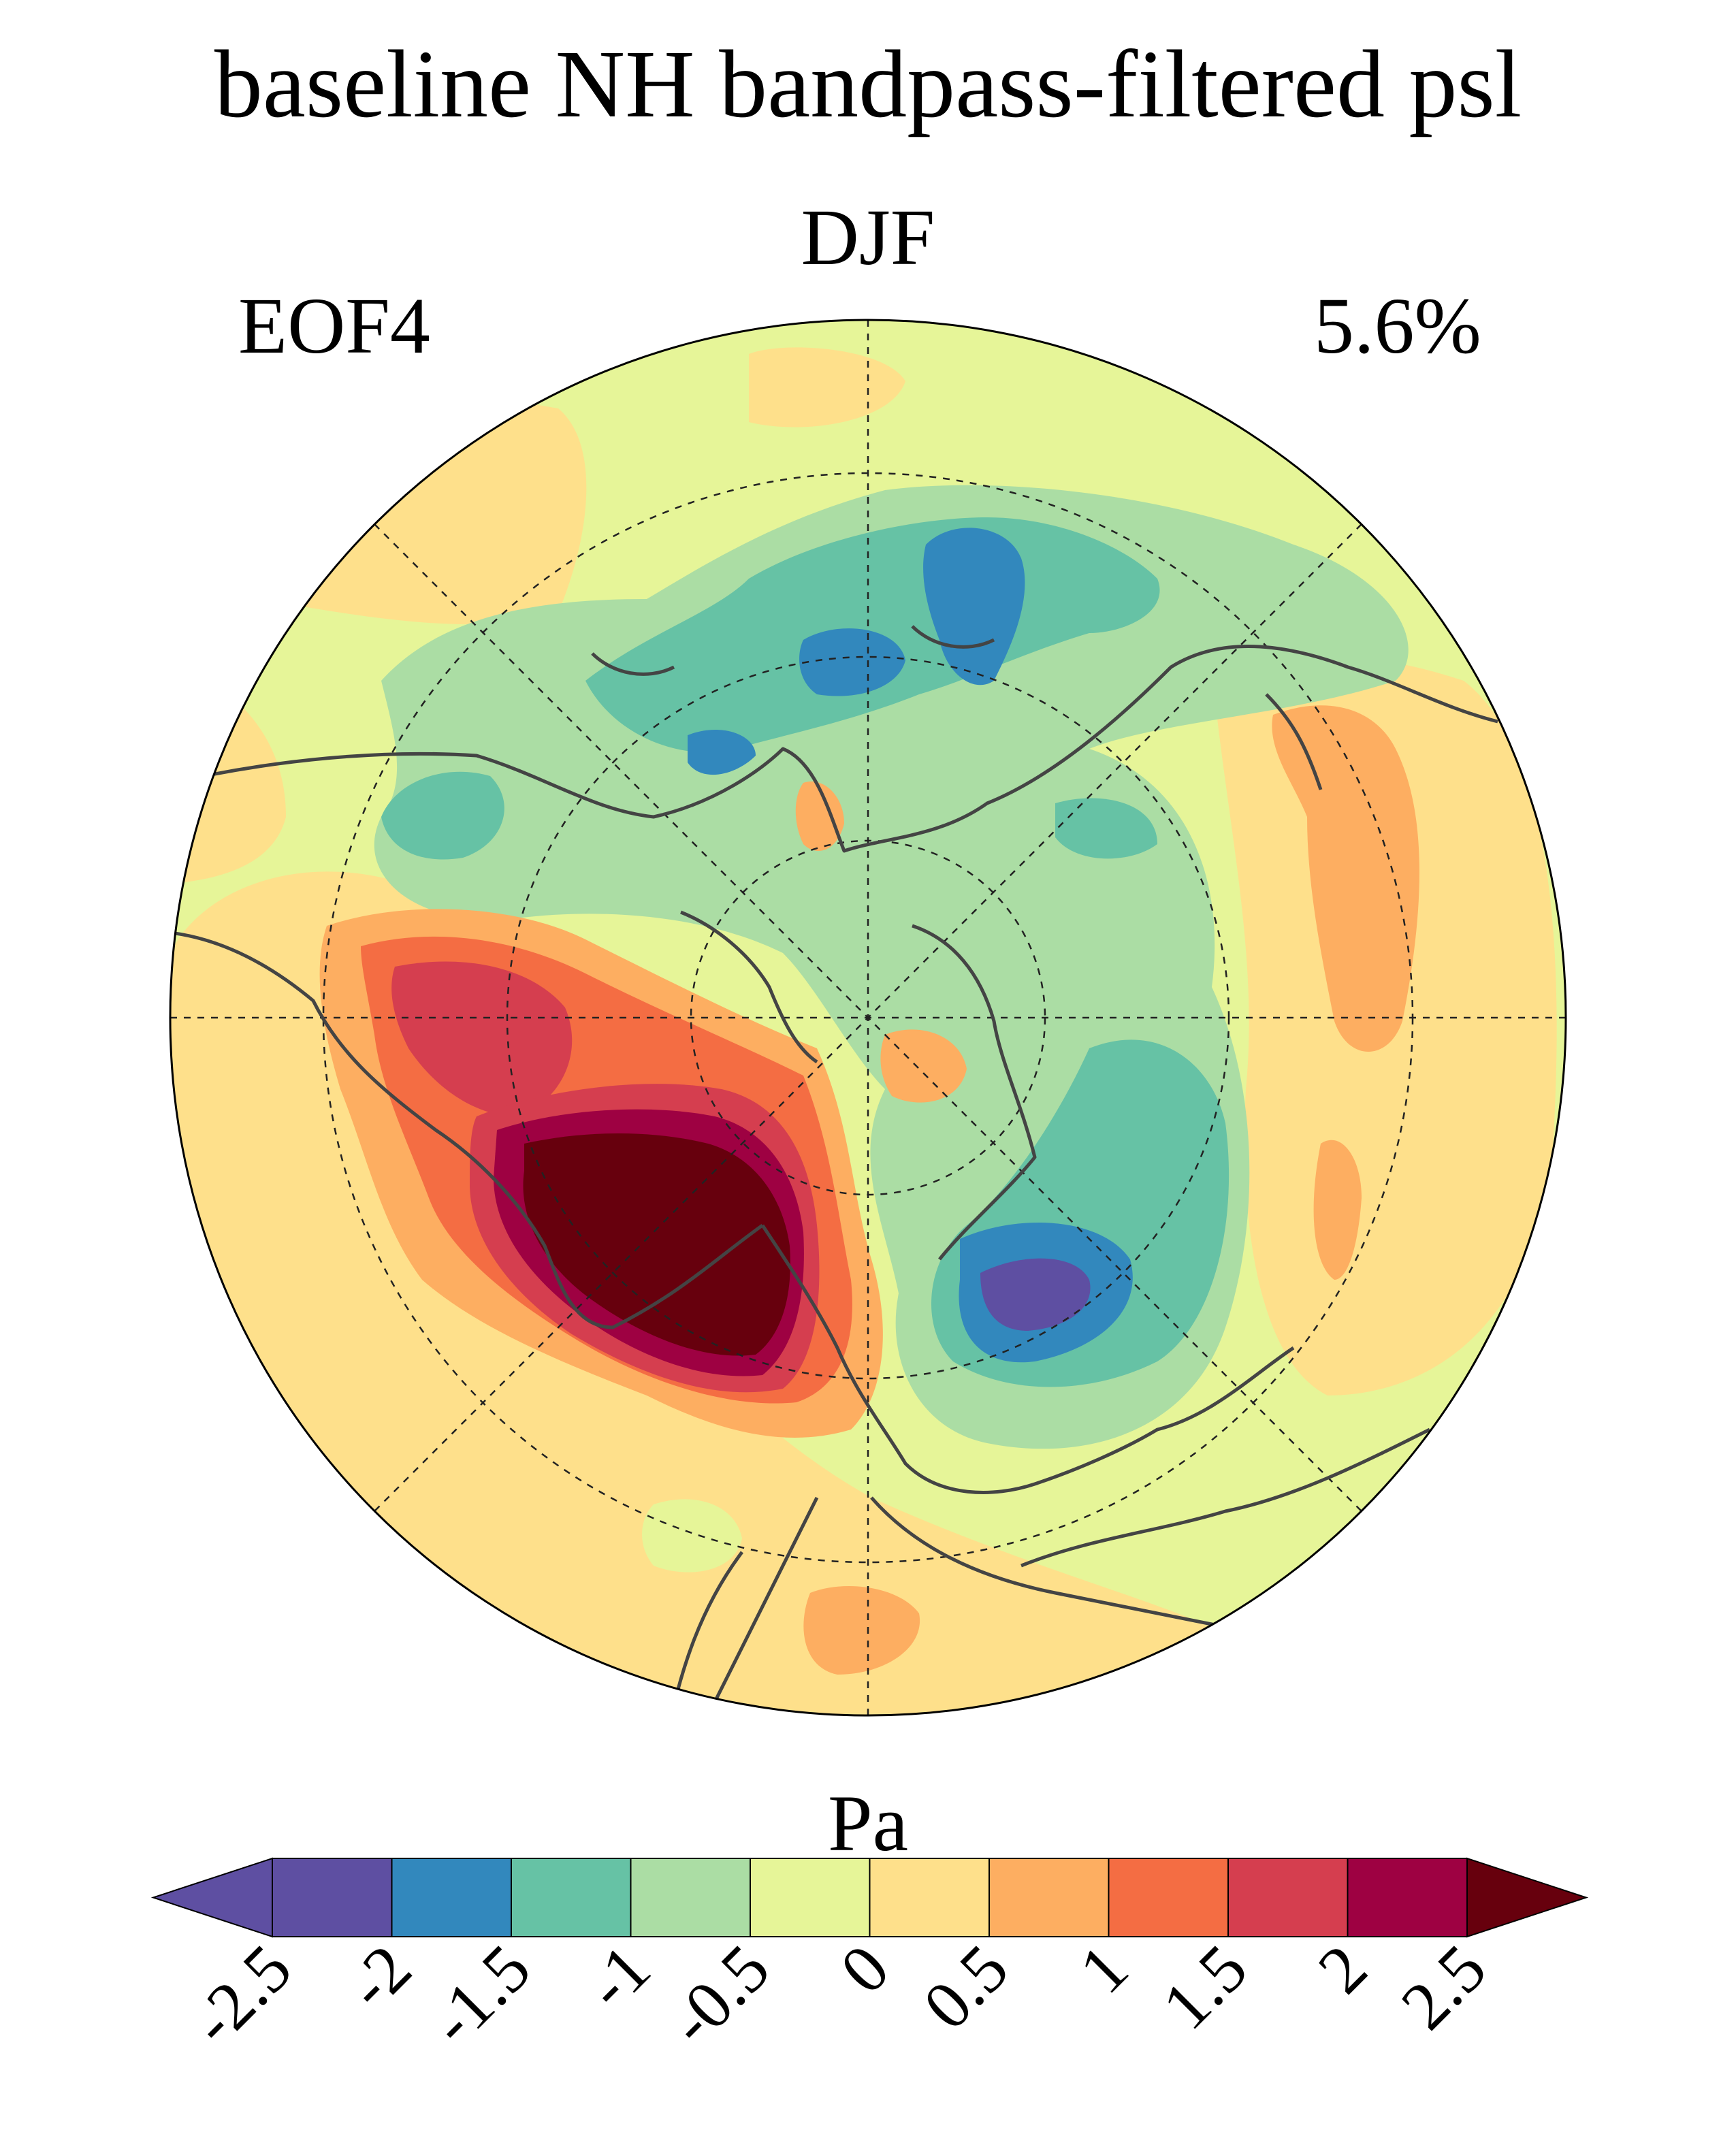  Describe the element at coordinates (868, 84) in the screenshot. I see `figure-title: baseline NH bandpass-filtered psl` at that location.